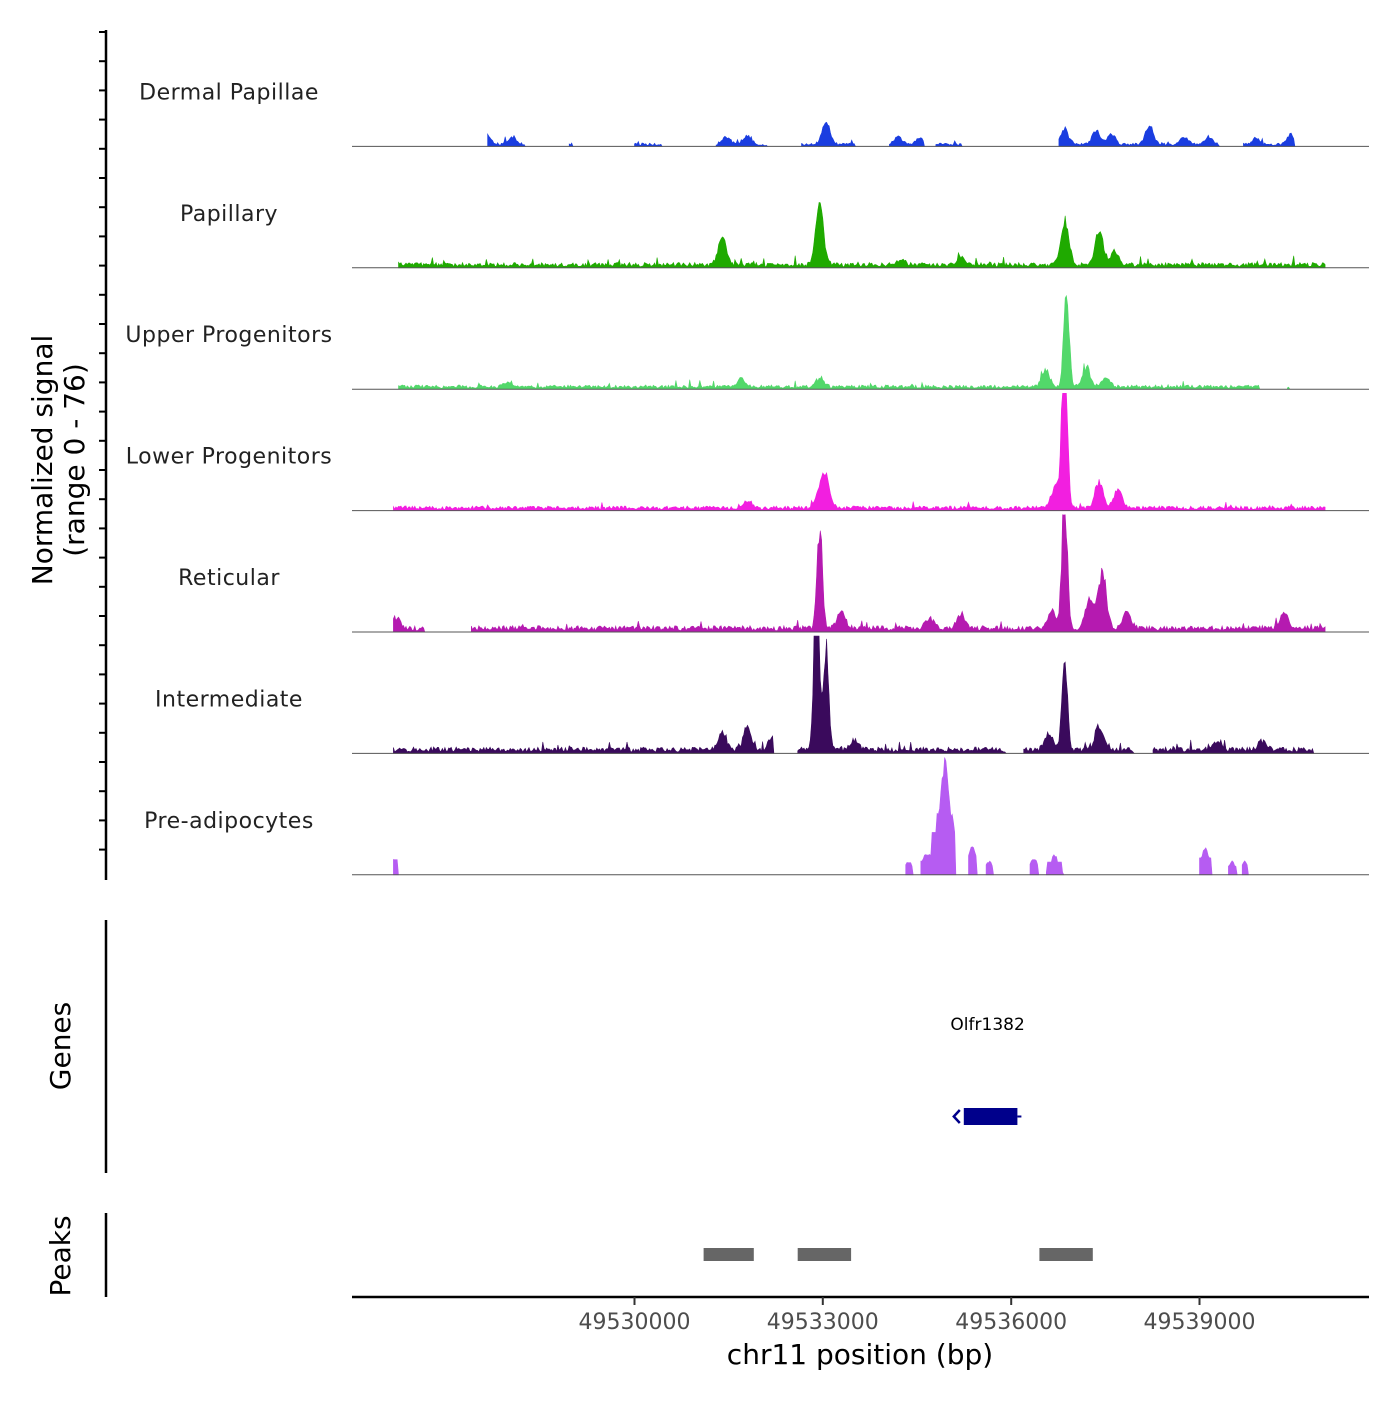 This screenshot has height=1404, width=1400. I want to click on genes-track-title: Genes, so click(60, 1046).